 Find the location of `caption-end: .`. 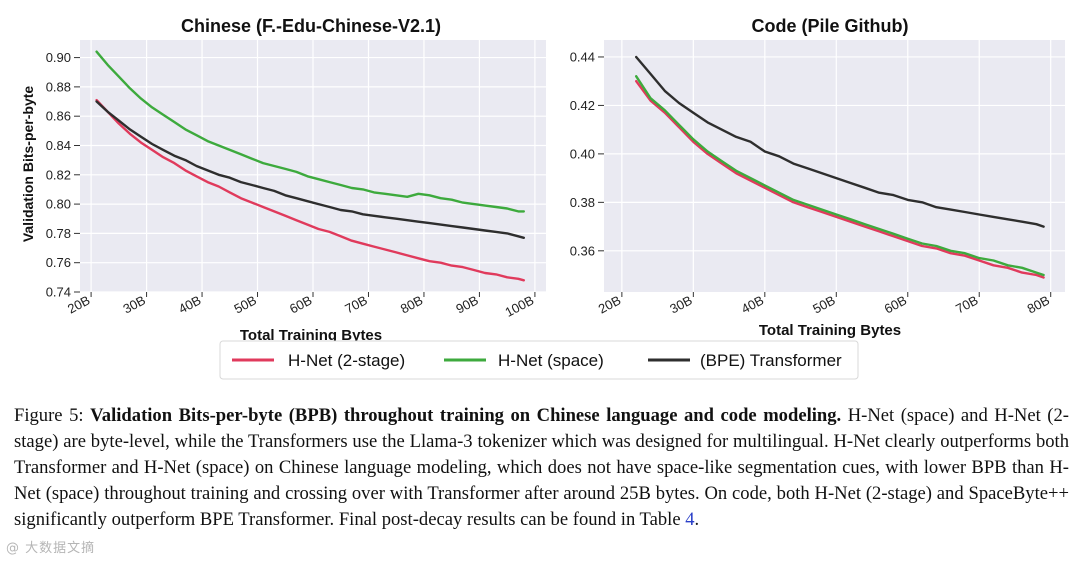

caption-end: . is located at coordinates (697, 519).